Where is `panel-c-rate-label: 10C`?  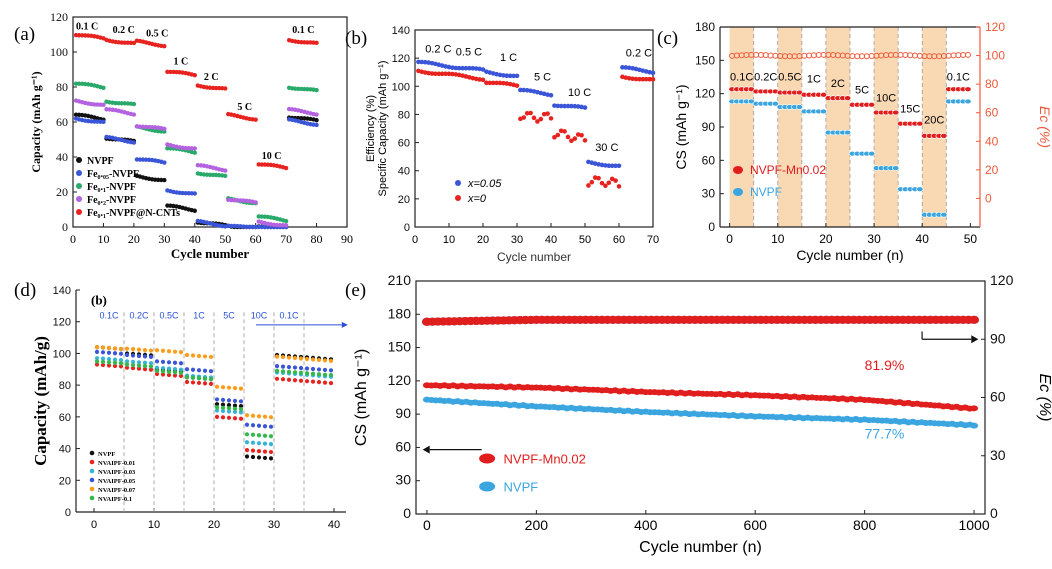
panel-c-rate-label: 10C is located at coordinates (886, 98).